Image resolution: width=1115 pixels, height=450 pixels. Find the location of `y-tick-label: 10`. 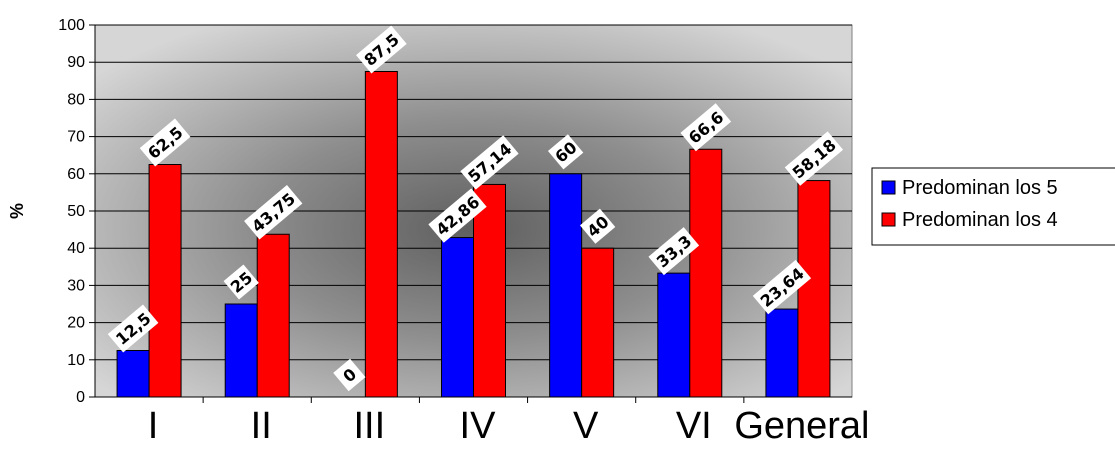

y-tick-label: 10 is located at coordinates (76, 360).